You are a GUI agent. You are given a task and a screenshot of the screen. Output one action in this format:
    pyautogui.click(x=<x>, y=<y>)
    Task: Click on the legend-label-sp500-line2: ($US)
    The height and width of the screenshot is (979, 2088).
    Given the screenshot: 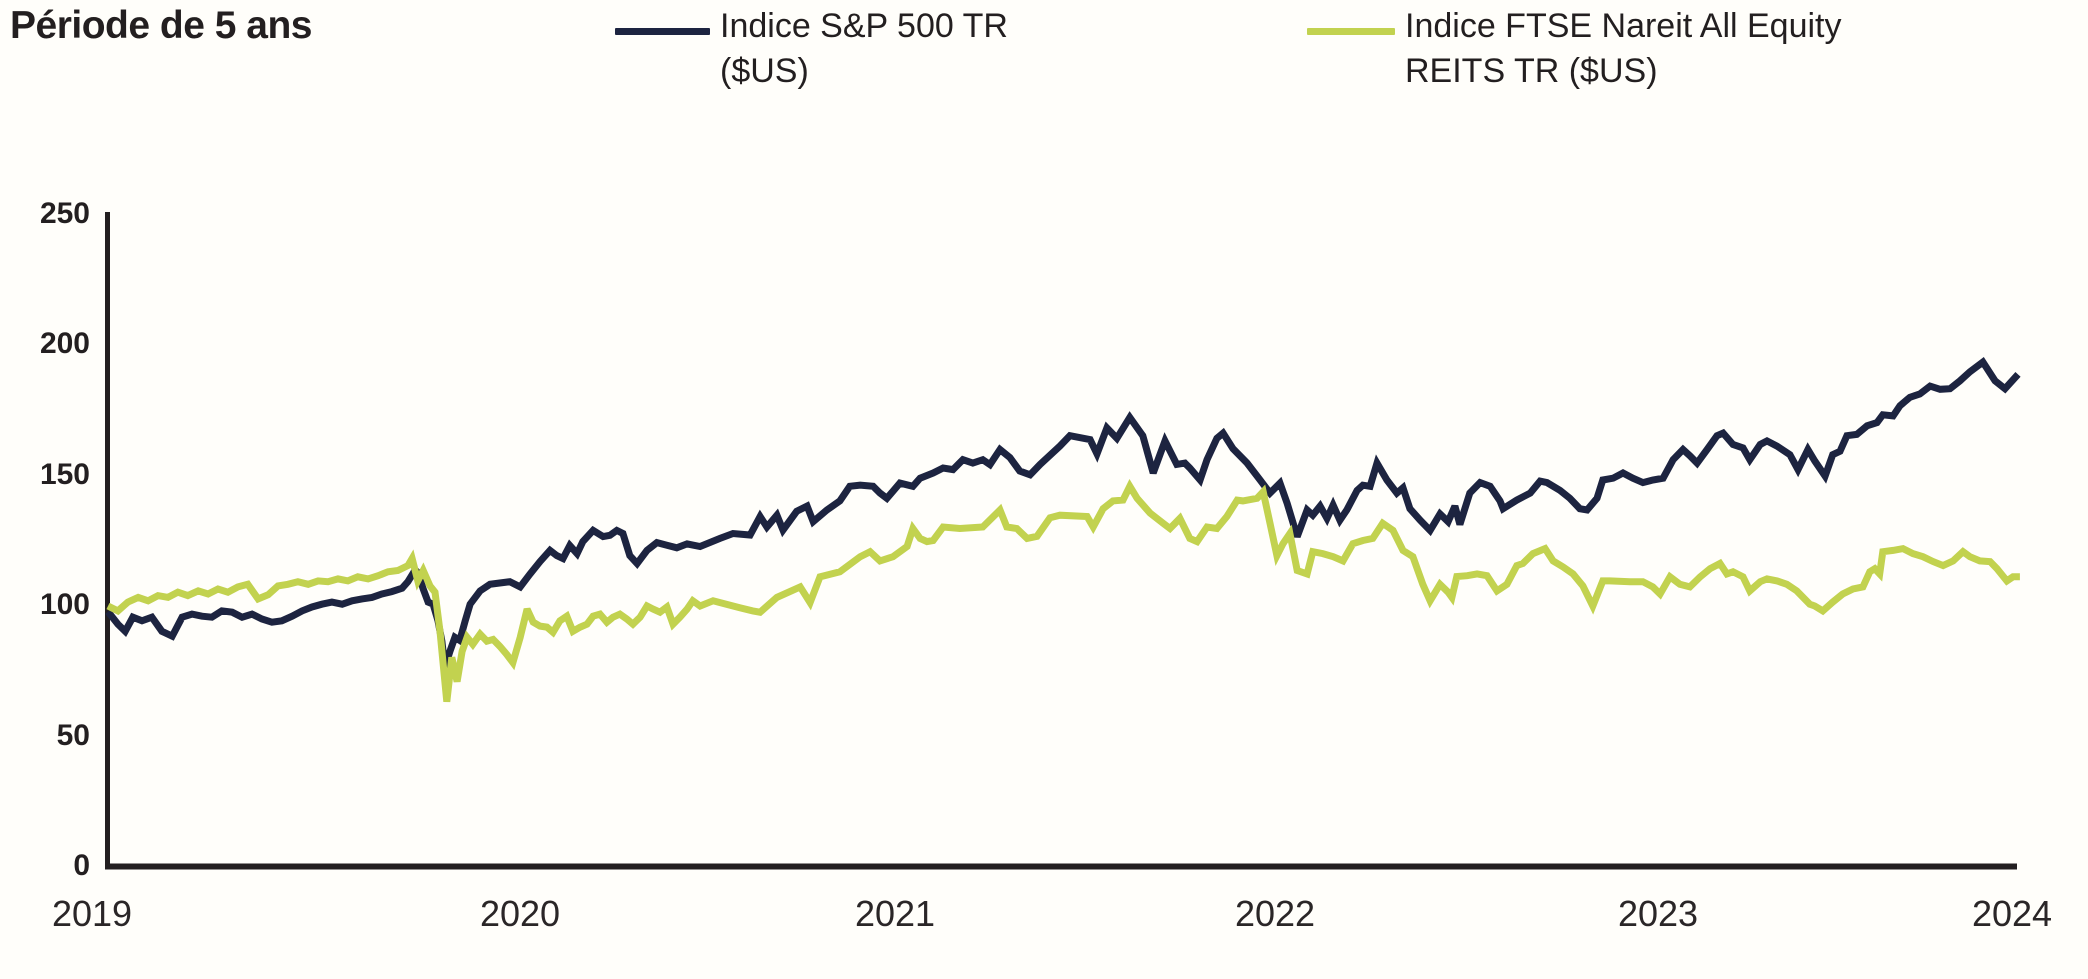 What is the action you would take?
    pyautogui.click(x=764, y=71)
    